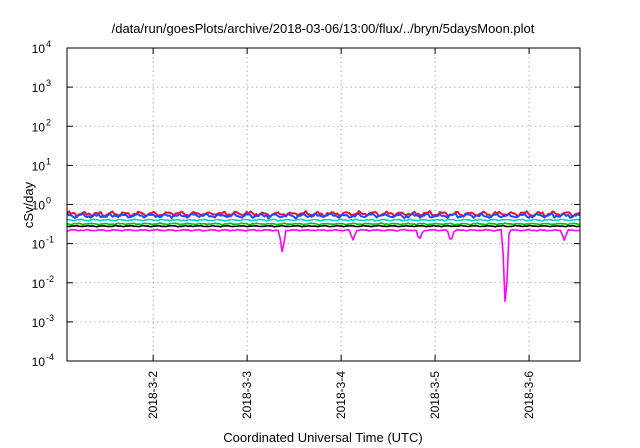 The height and width of the screenshot is (448, 640). I want to click on x-tick-label: 2018-3-2, so click(153, 395).